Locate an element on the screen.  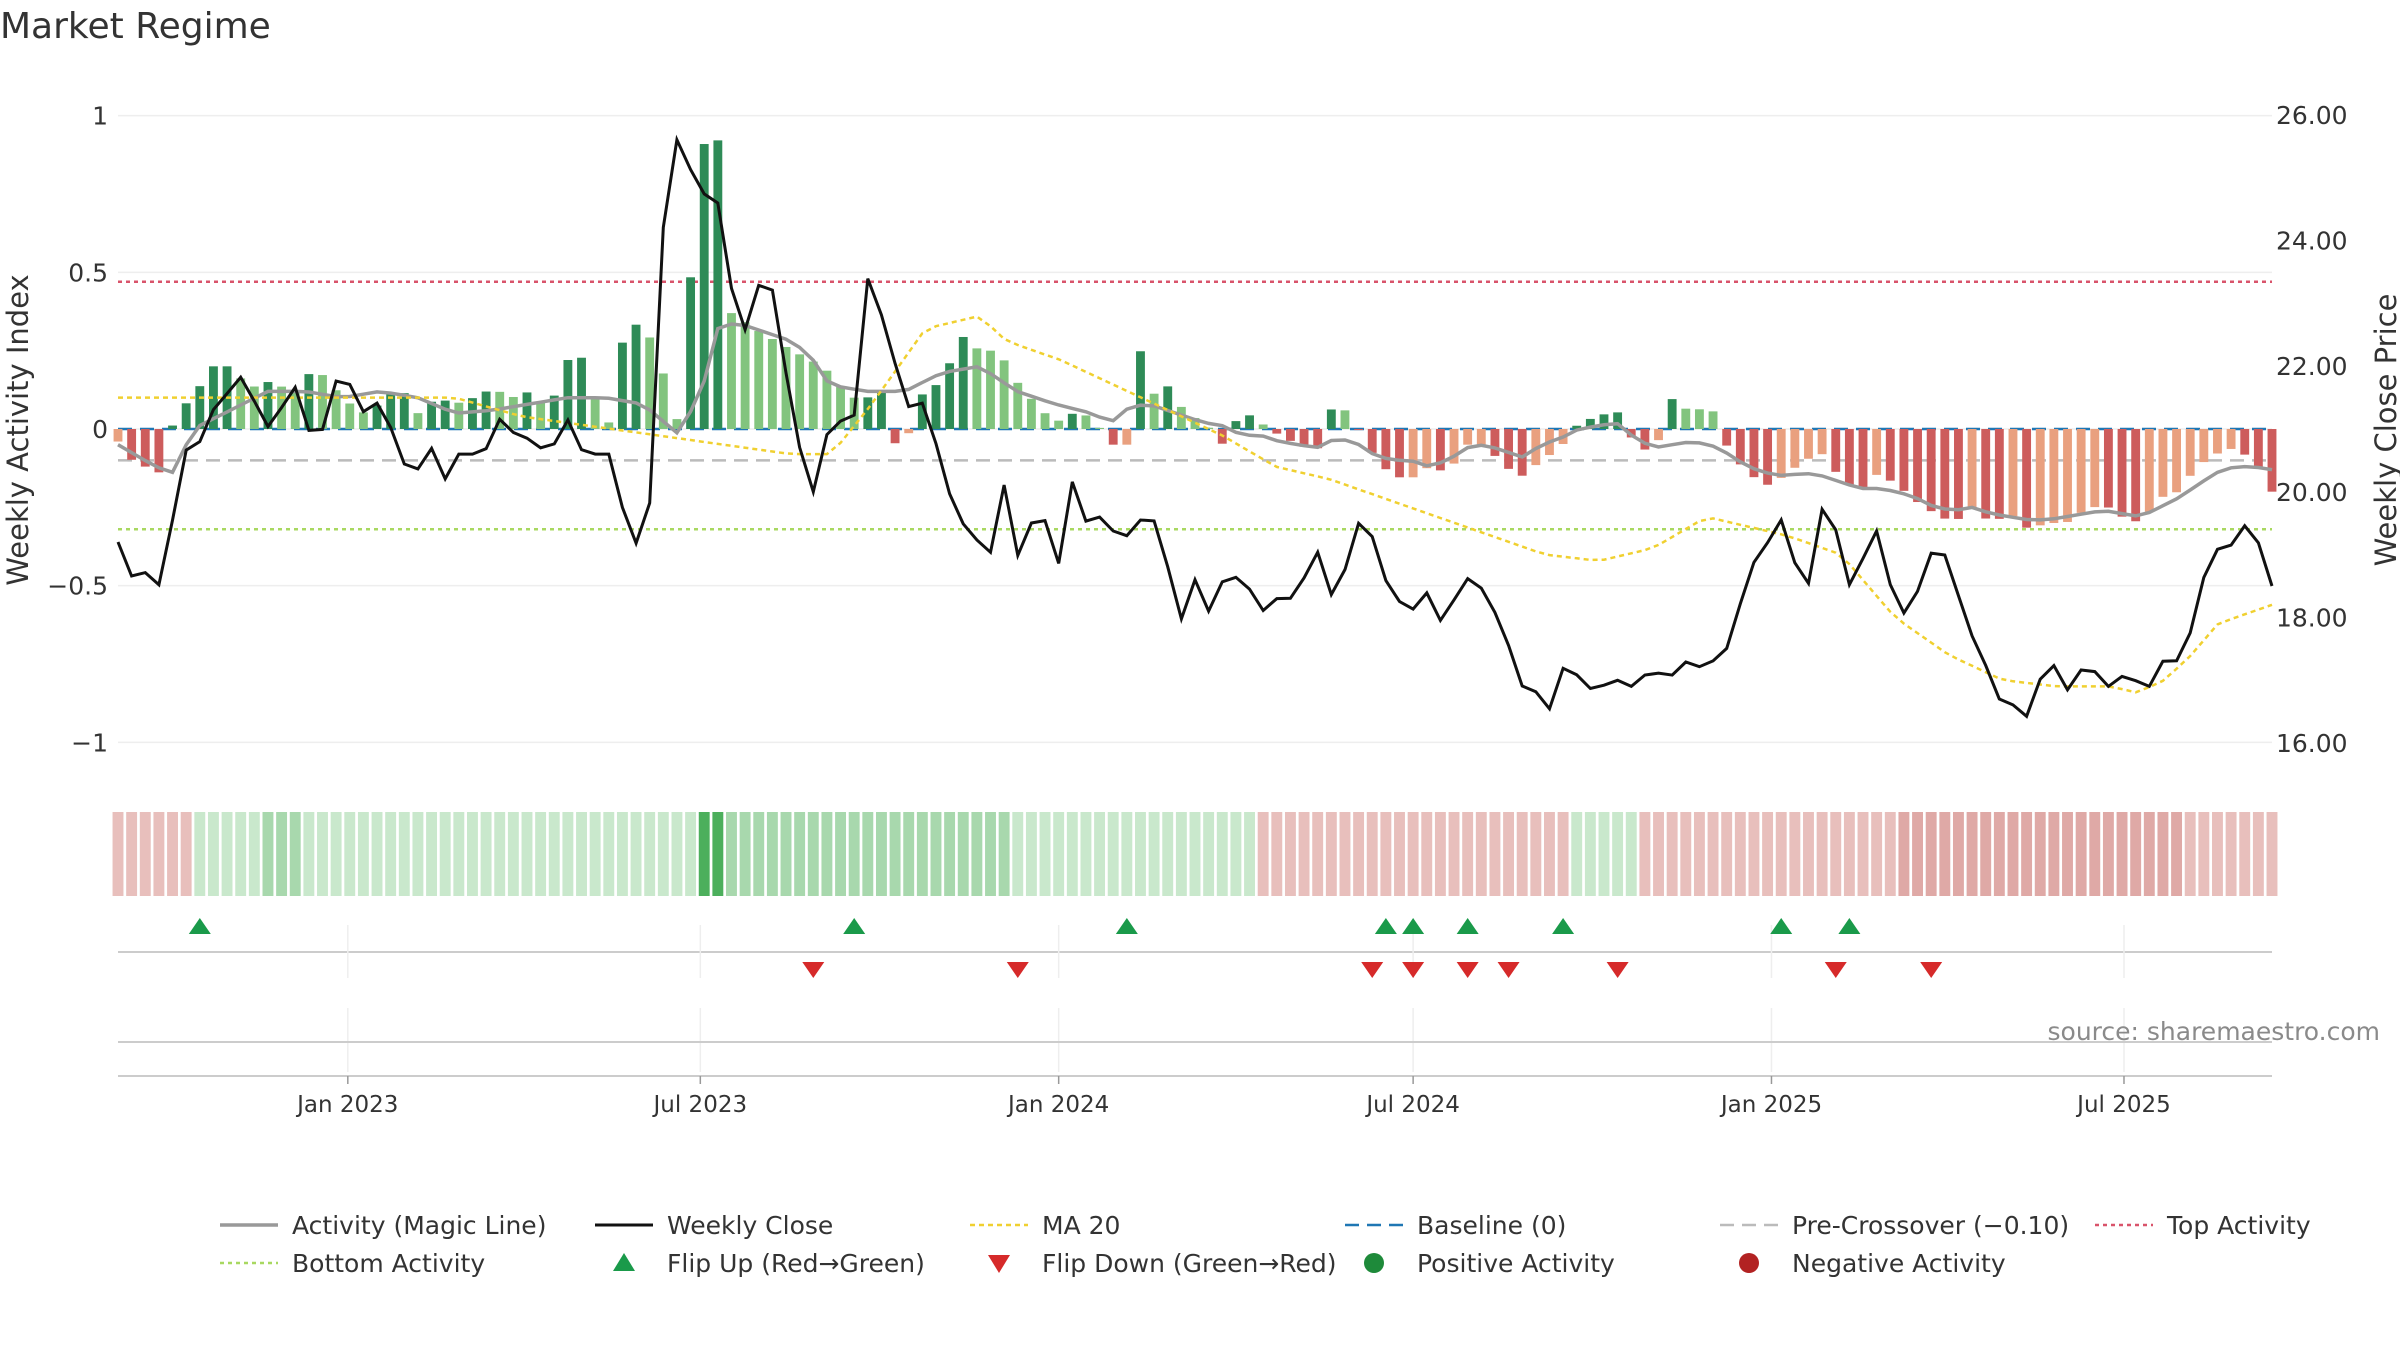
legend-item-precross: Pre-Crossover (−0.10) is located at coordinates (1894, 1225).